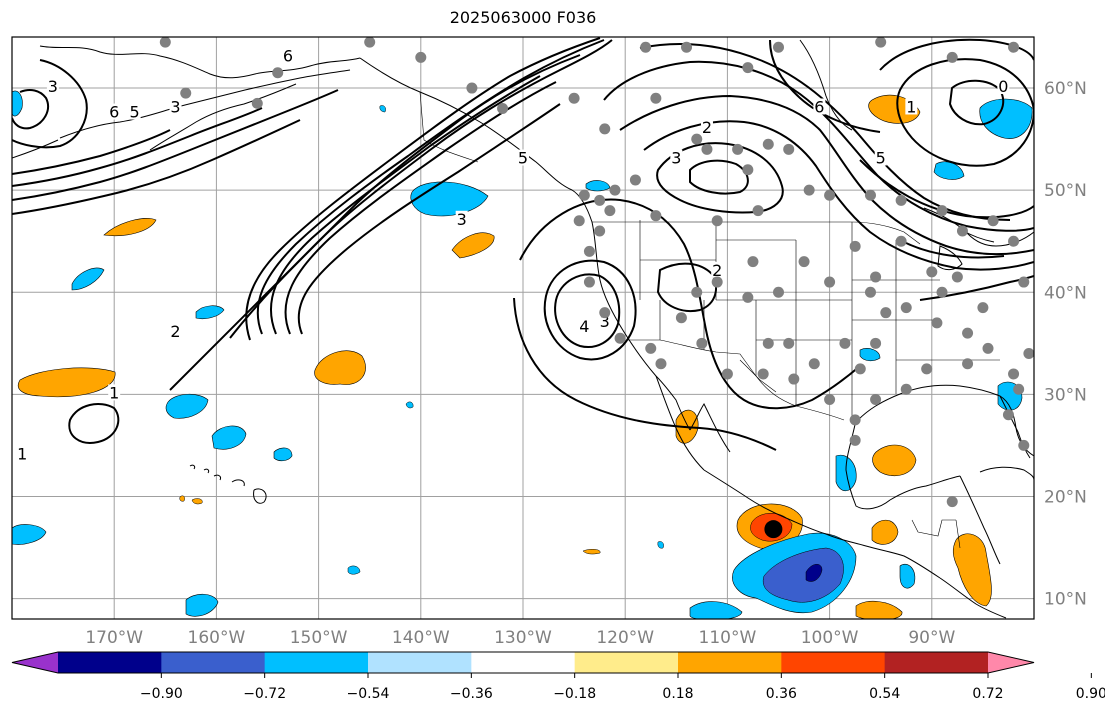  I want to click on lon-tick-label: 130°W, so click(523, 638).